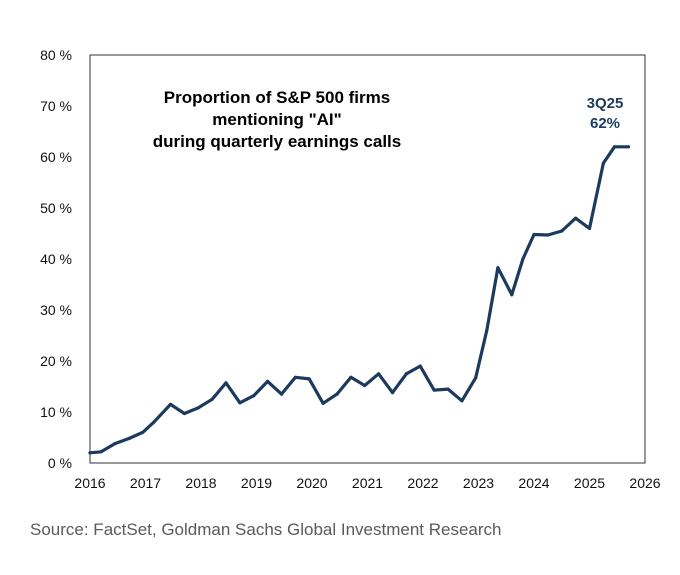  What do you see at coordinates (256, 483) in the screenshot?
I see `x-tick-label: 2019` at bounding box center [256, 483].